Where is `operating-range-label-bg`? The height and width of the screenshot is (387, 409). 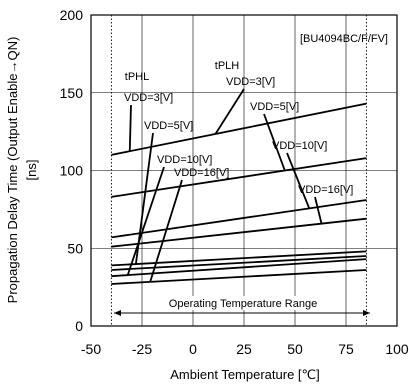 operating-range-label-bg is located at coordinates (244, 303).